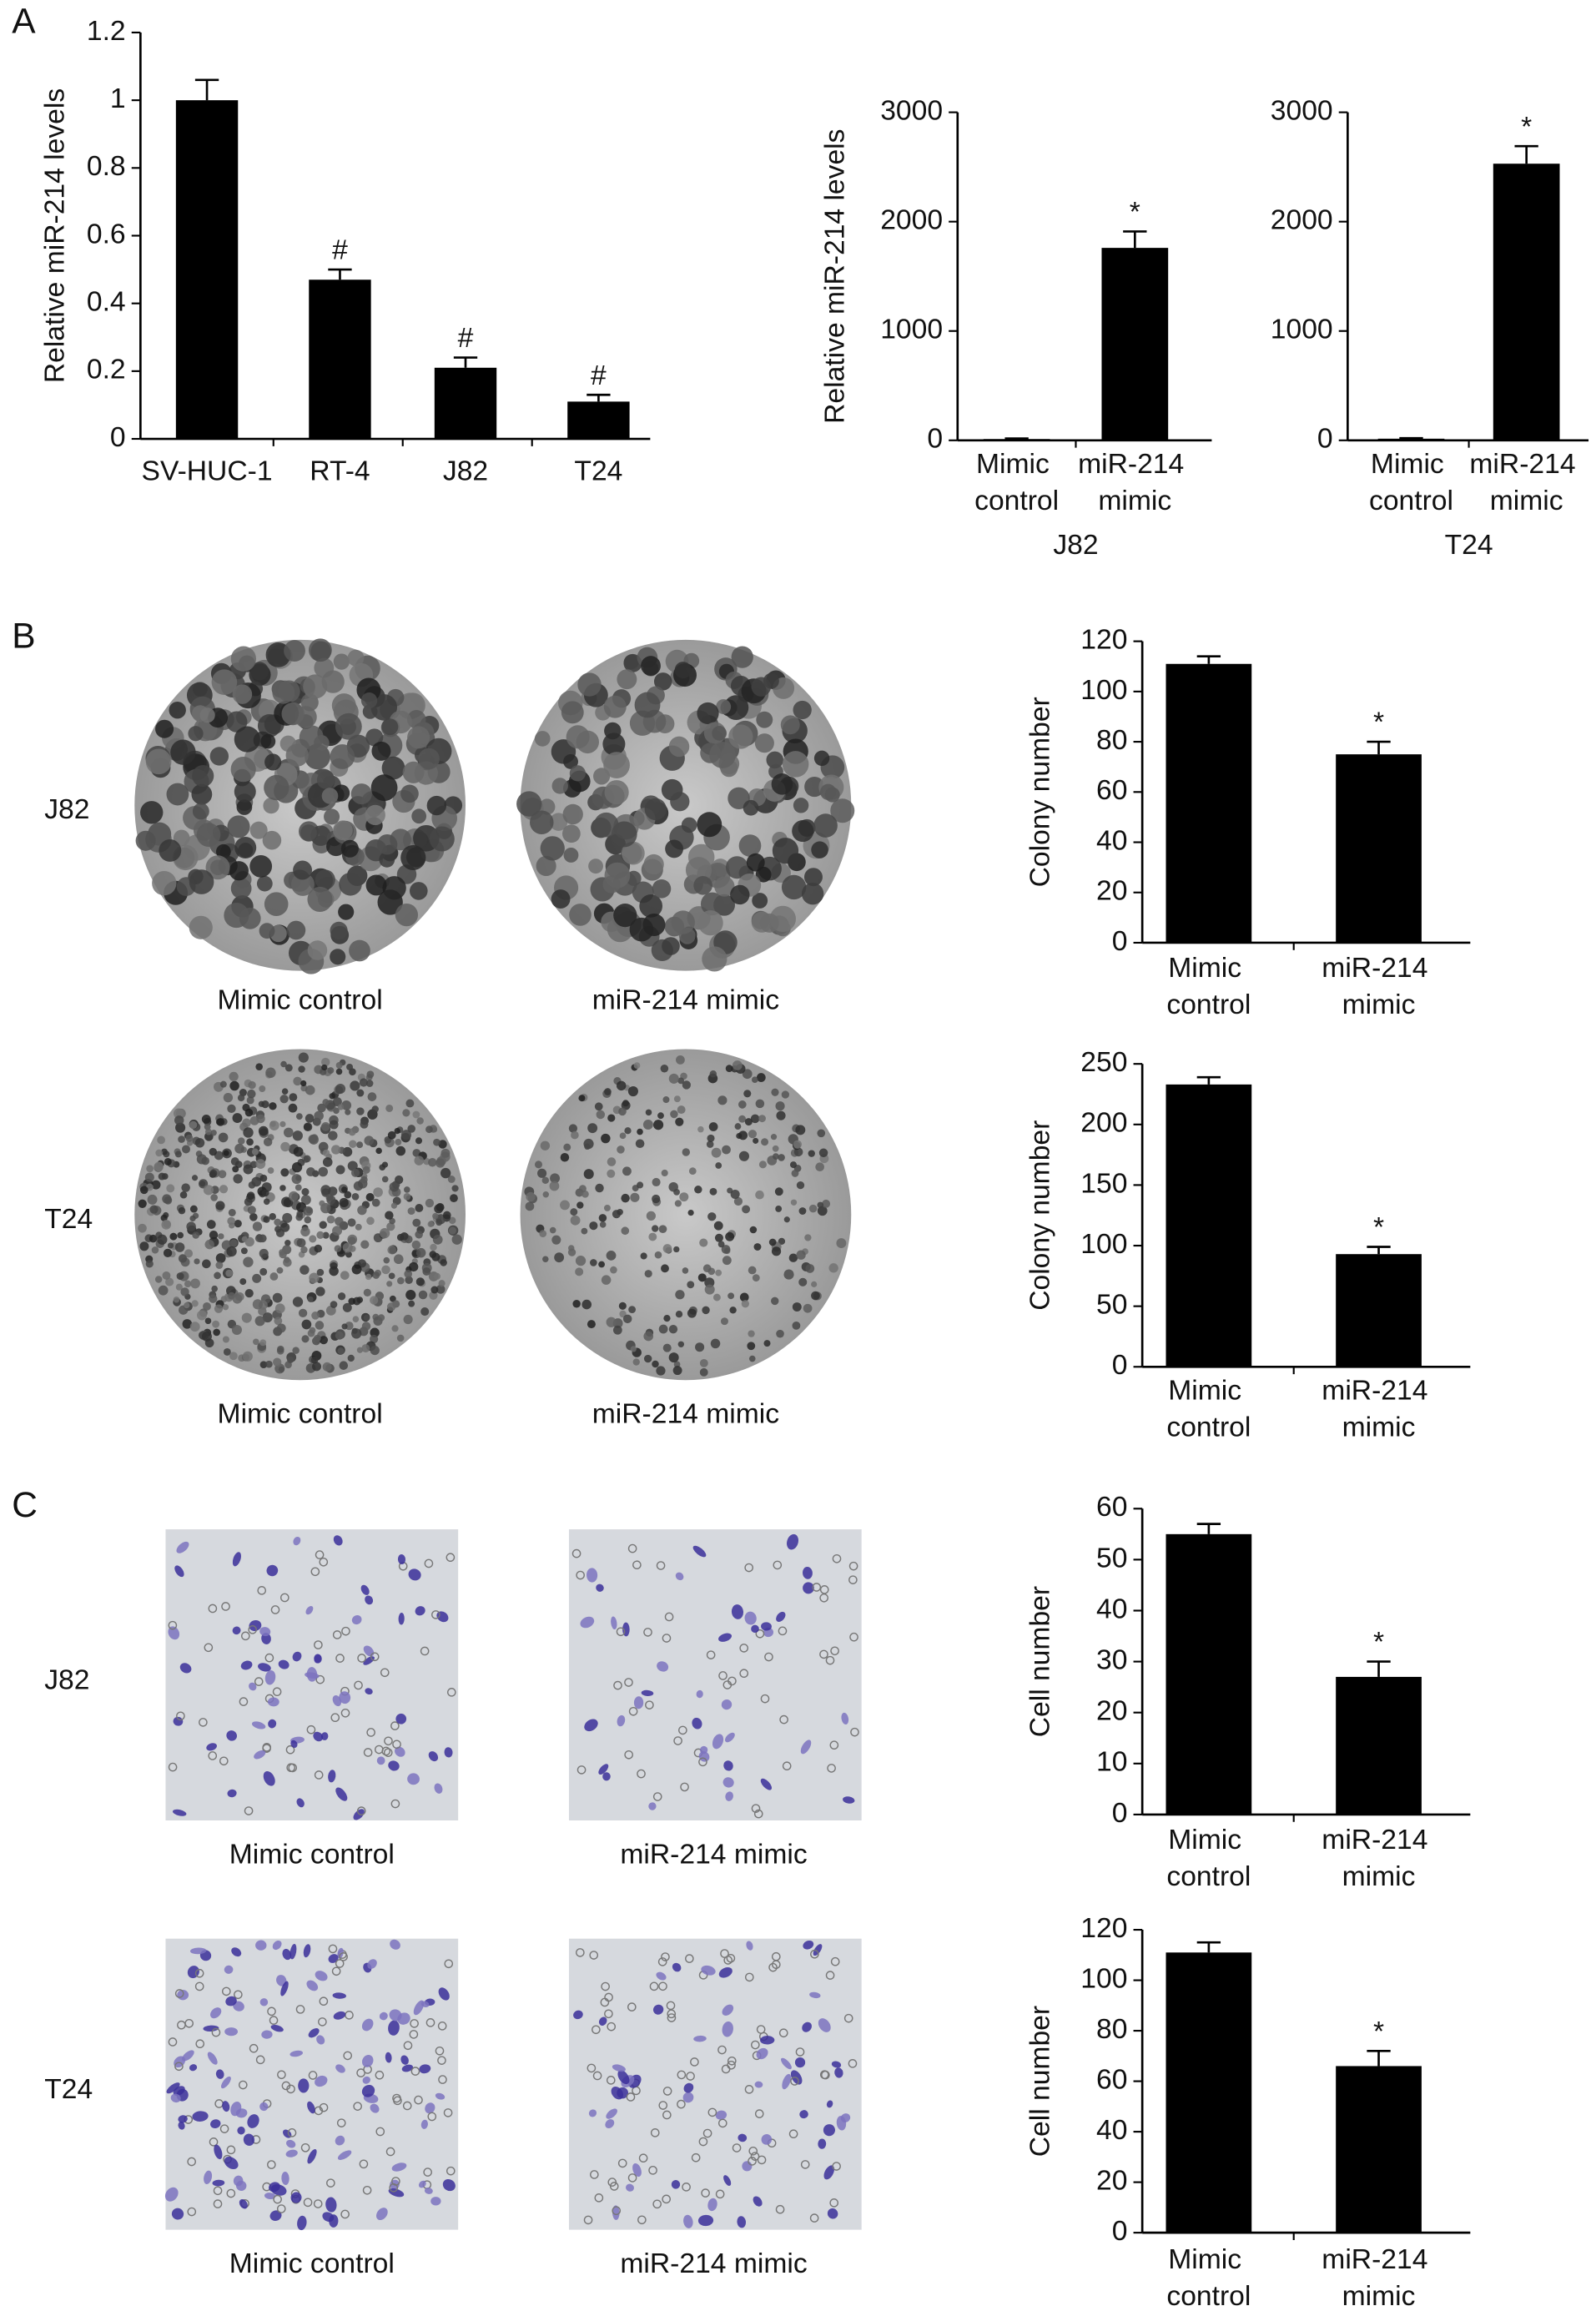 Image resolution: width=1596 pixels, height=2311 pixels. I want to click on image-caption: miR-214 mimic, so click(685, 1415).